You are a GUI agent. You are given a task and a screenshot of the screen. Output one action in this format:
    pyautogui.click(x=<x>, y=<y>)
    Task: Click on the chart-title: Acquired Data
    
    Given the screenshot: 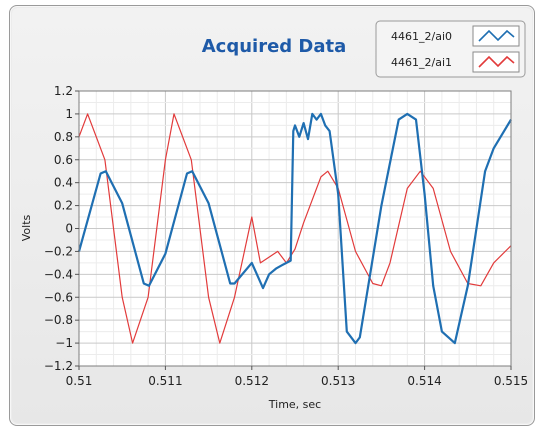 What is the action you would take?
    pyautogui.click(x=274, y=46)
    